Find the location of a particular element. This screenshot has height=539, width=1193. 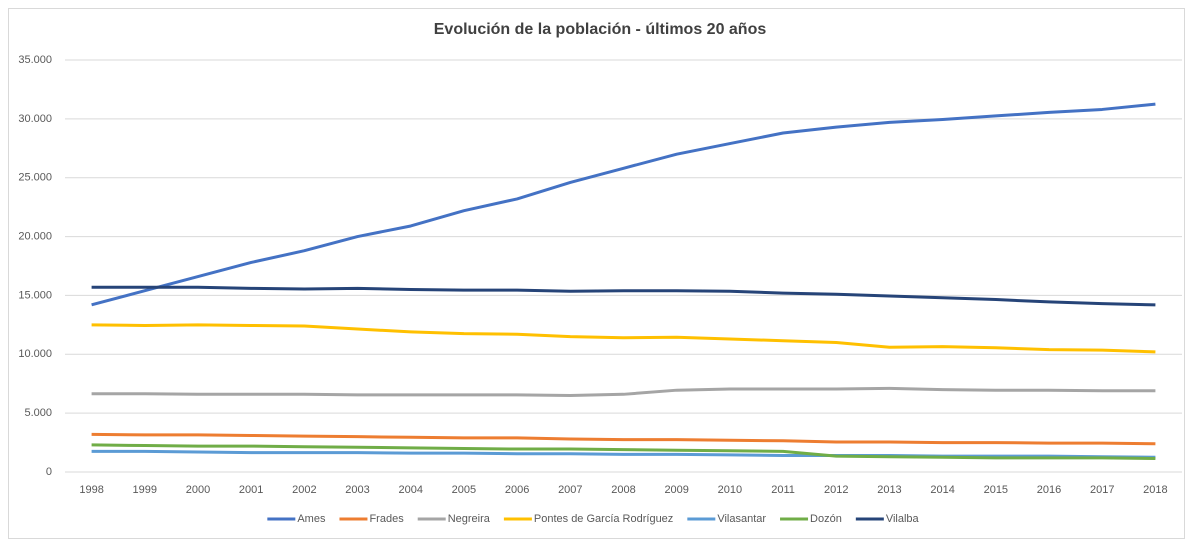

x-tick-label: 2011 is located at coordinates (783, 490).